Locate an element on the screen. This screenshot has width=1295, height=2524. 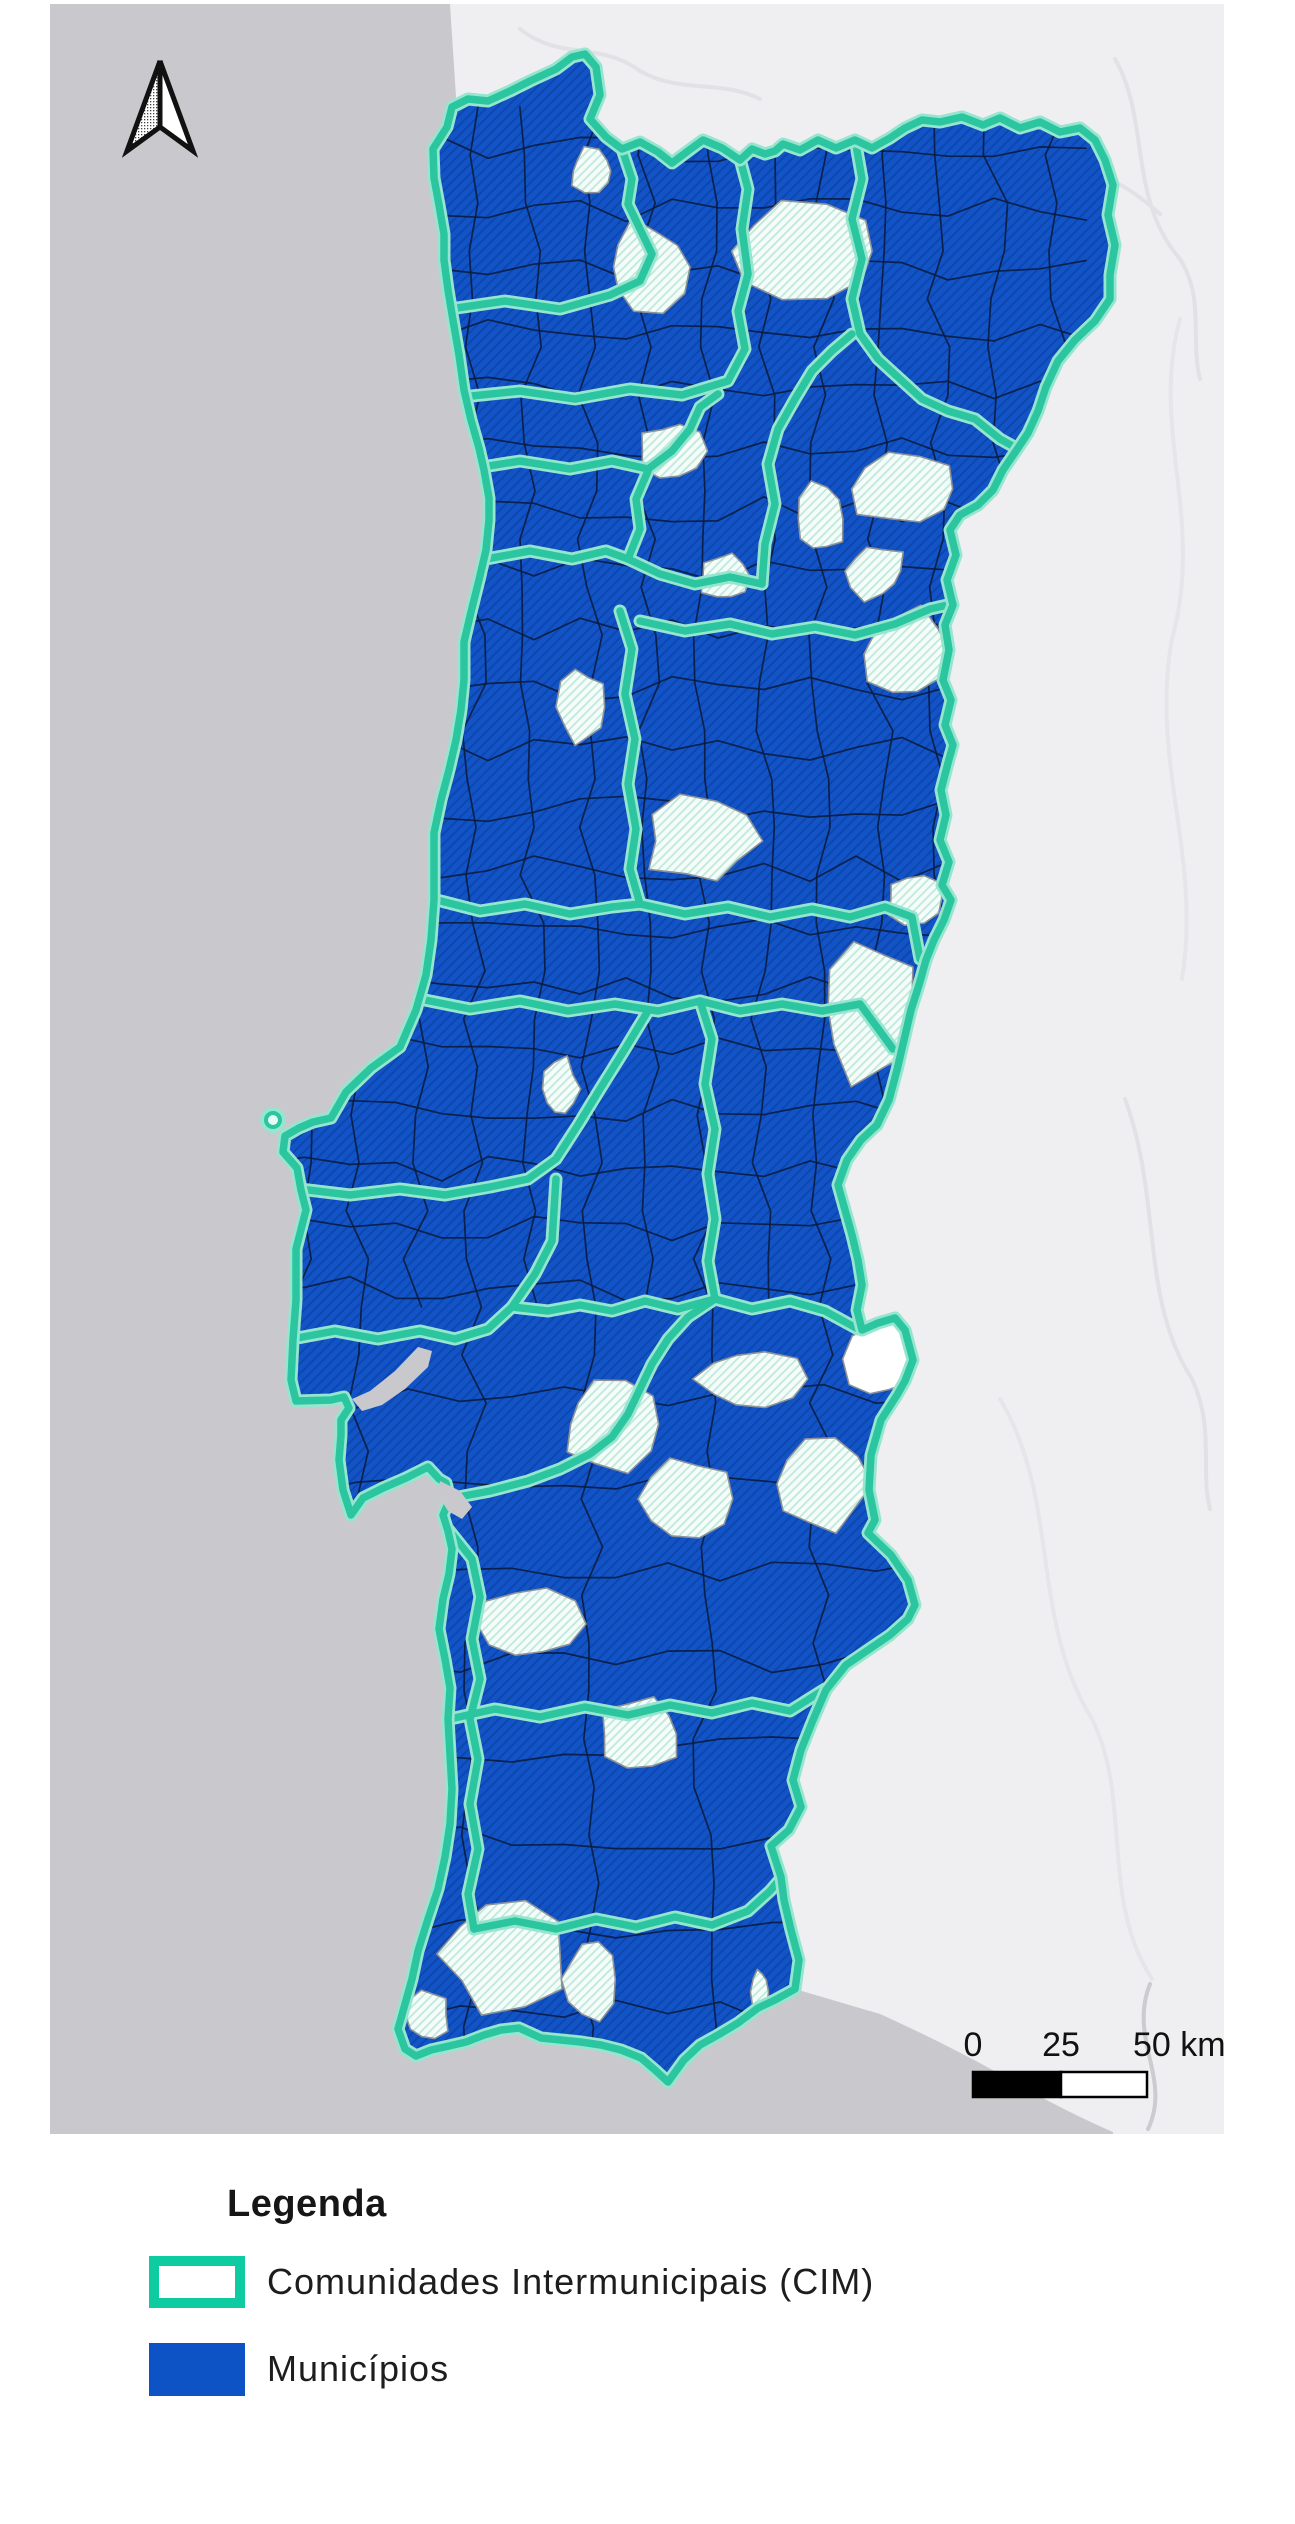
legend-item-cim: Comunidades Intermunicipais (CIM) is located at coordinates (511, 2282).